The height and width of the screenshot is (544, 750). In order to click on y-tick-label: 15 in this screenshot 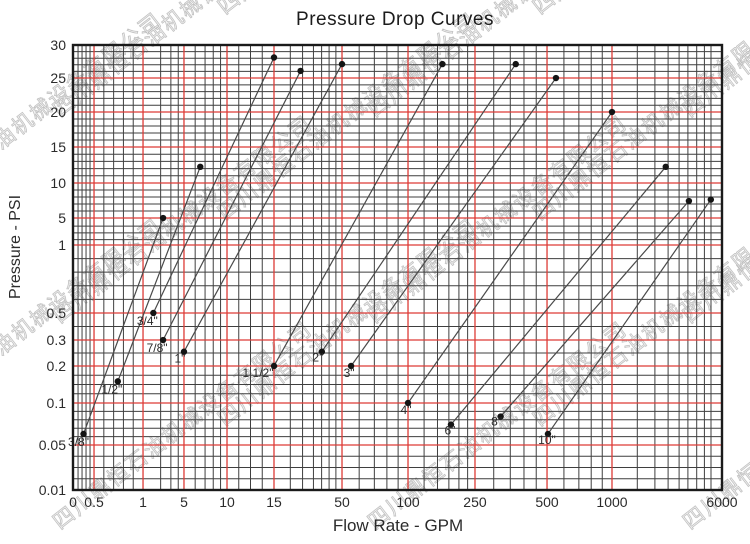, I will do `click(58, 147)`.